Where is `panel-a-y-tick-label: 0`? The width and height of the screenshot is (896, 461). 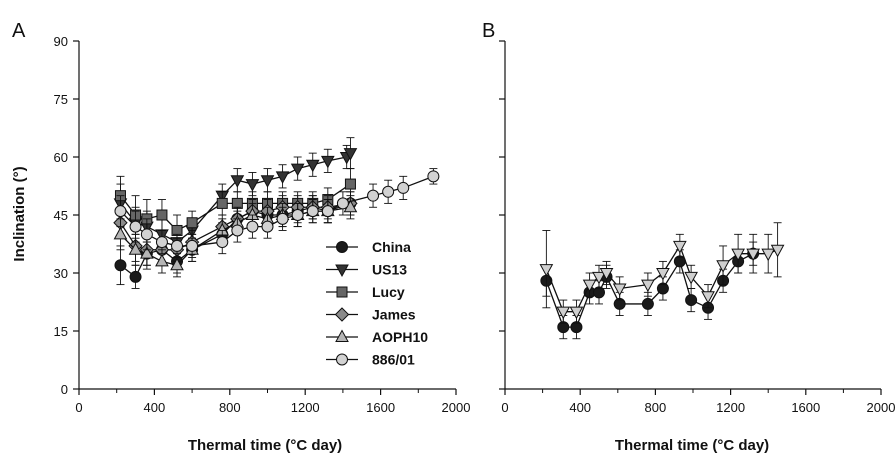
panel-a-y-tick-label: 0 is located at coordinates (64, 389).